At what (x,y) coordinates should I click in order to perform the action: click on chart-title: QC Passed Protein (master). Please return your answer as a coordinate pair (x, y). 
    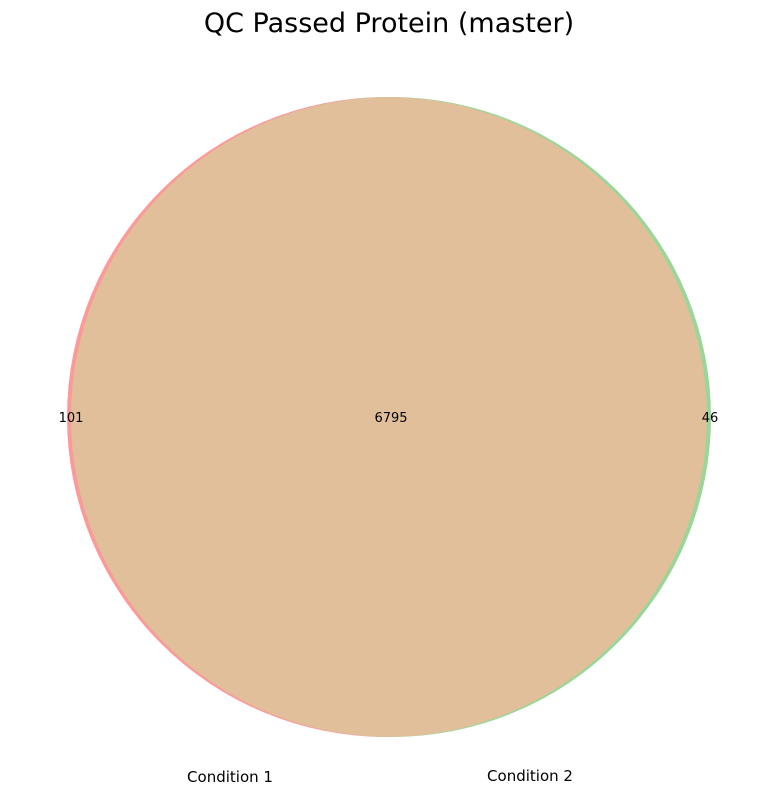
    Looking at the image, I should click on (389, 23).